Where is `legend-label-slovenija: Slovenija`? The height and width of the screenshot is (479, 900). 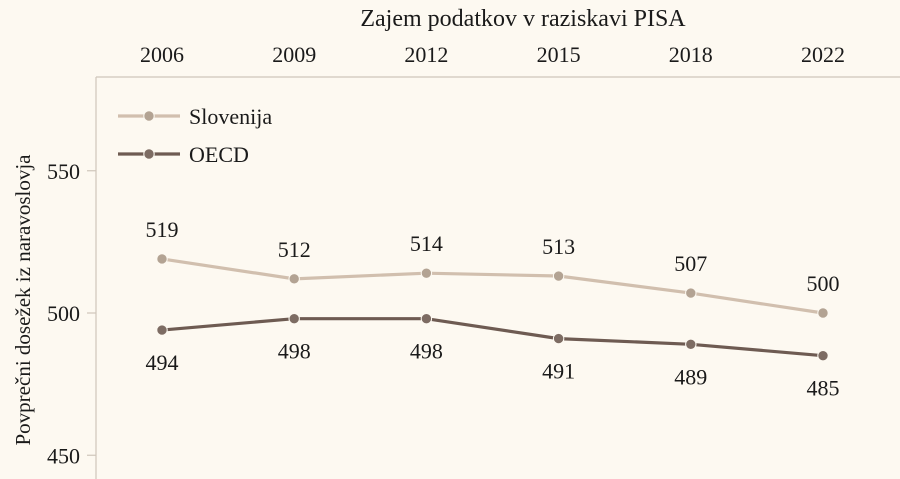 legend-label-slovenija: Slovenija is located at coordinates (230, 116).